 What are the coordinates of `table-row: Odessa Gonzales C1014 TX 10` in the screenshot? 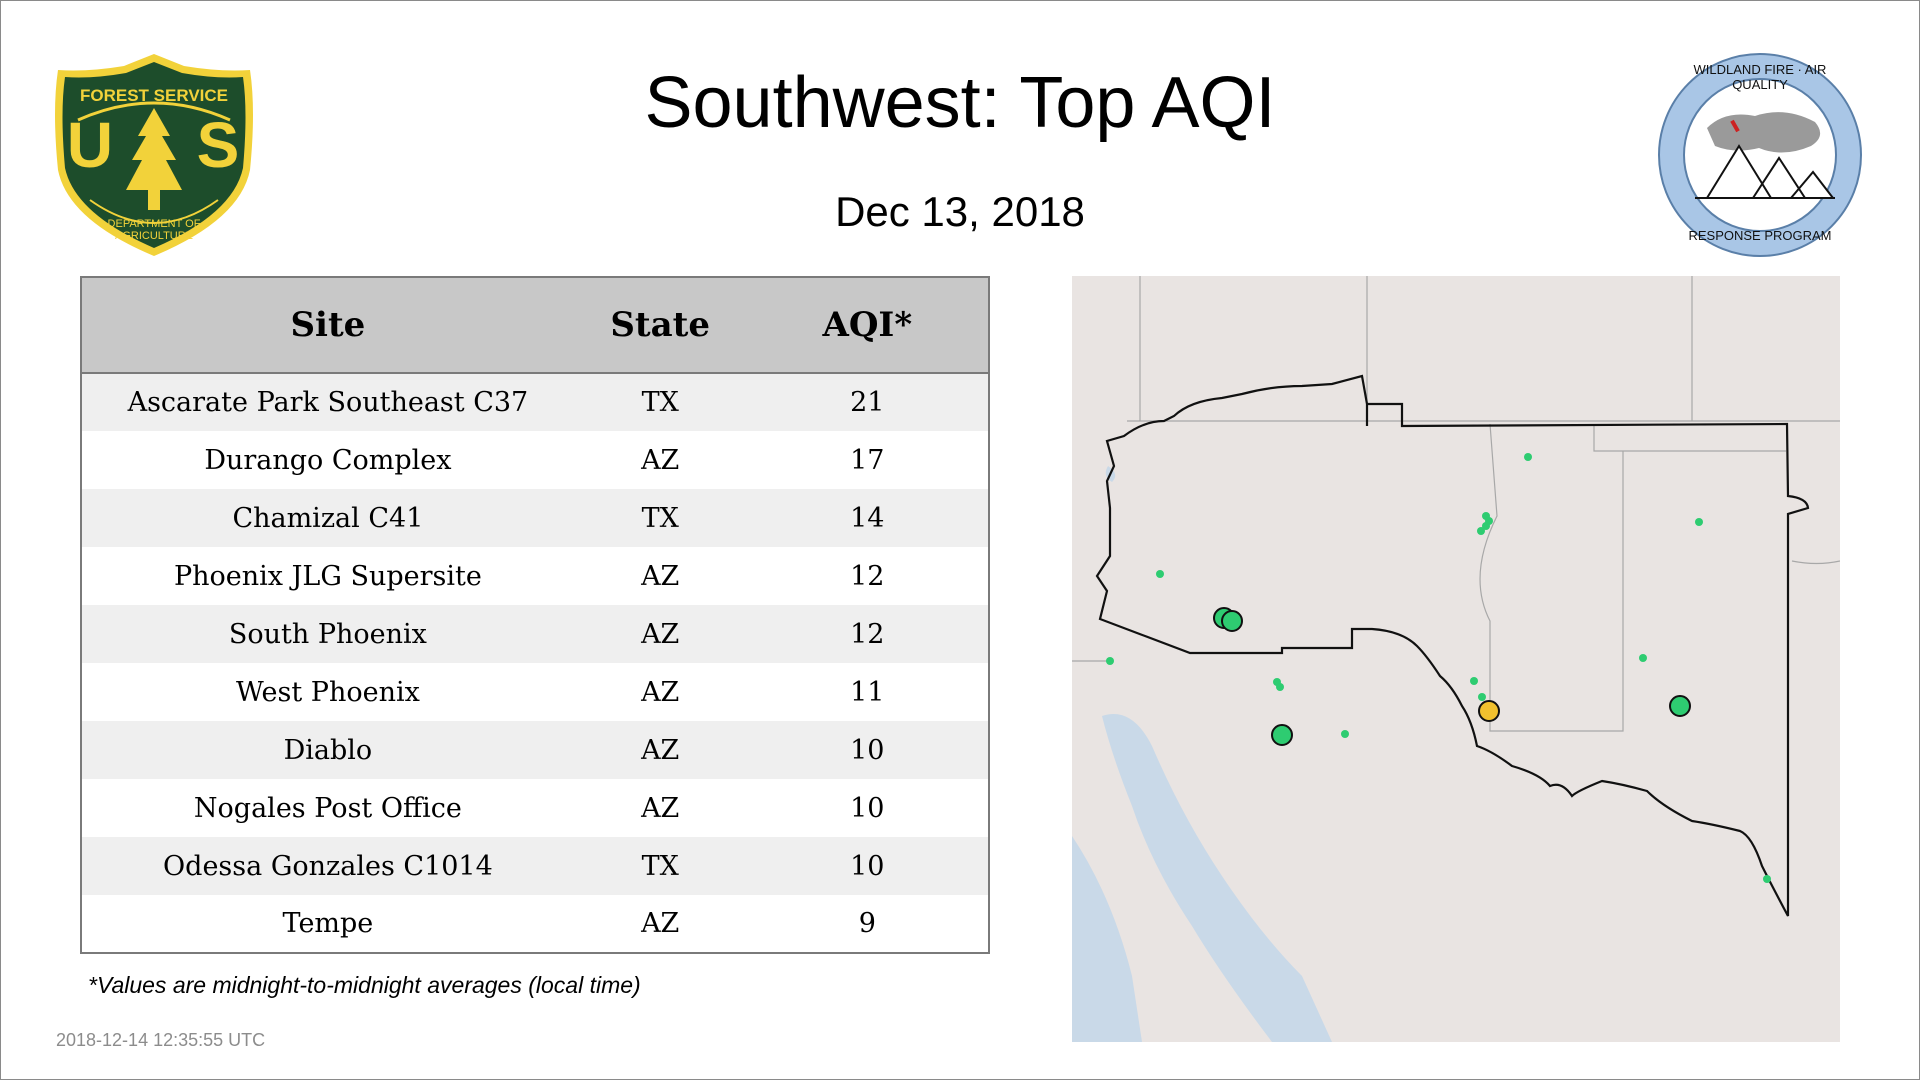 It's located at (535, 866).